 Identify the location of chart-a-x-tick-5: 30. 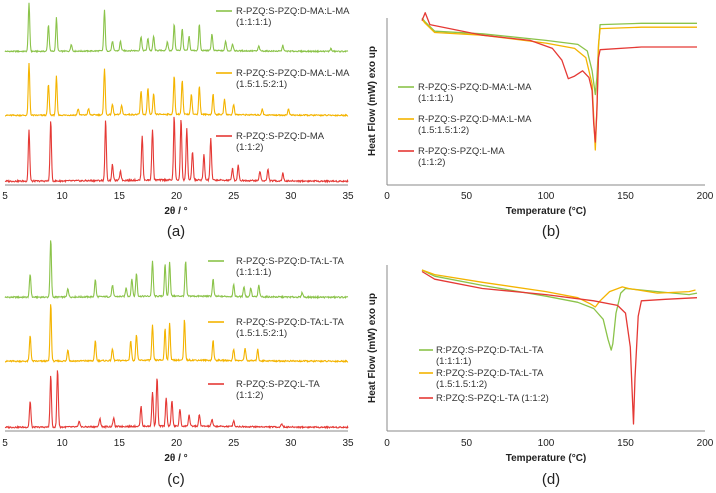
(291, 196).